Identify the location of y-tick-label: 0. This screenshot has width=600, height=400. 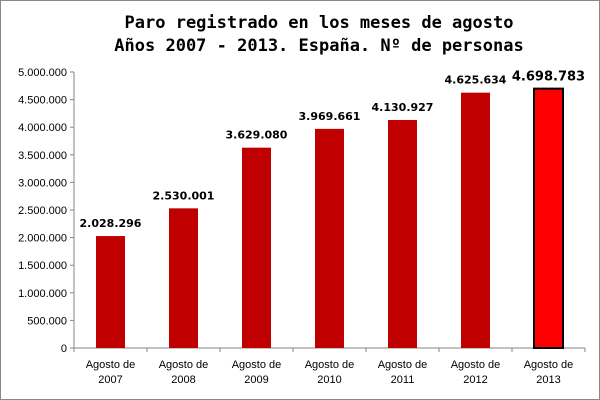
(64, 349).